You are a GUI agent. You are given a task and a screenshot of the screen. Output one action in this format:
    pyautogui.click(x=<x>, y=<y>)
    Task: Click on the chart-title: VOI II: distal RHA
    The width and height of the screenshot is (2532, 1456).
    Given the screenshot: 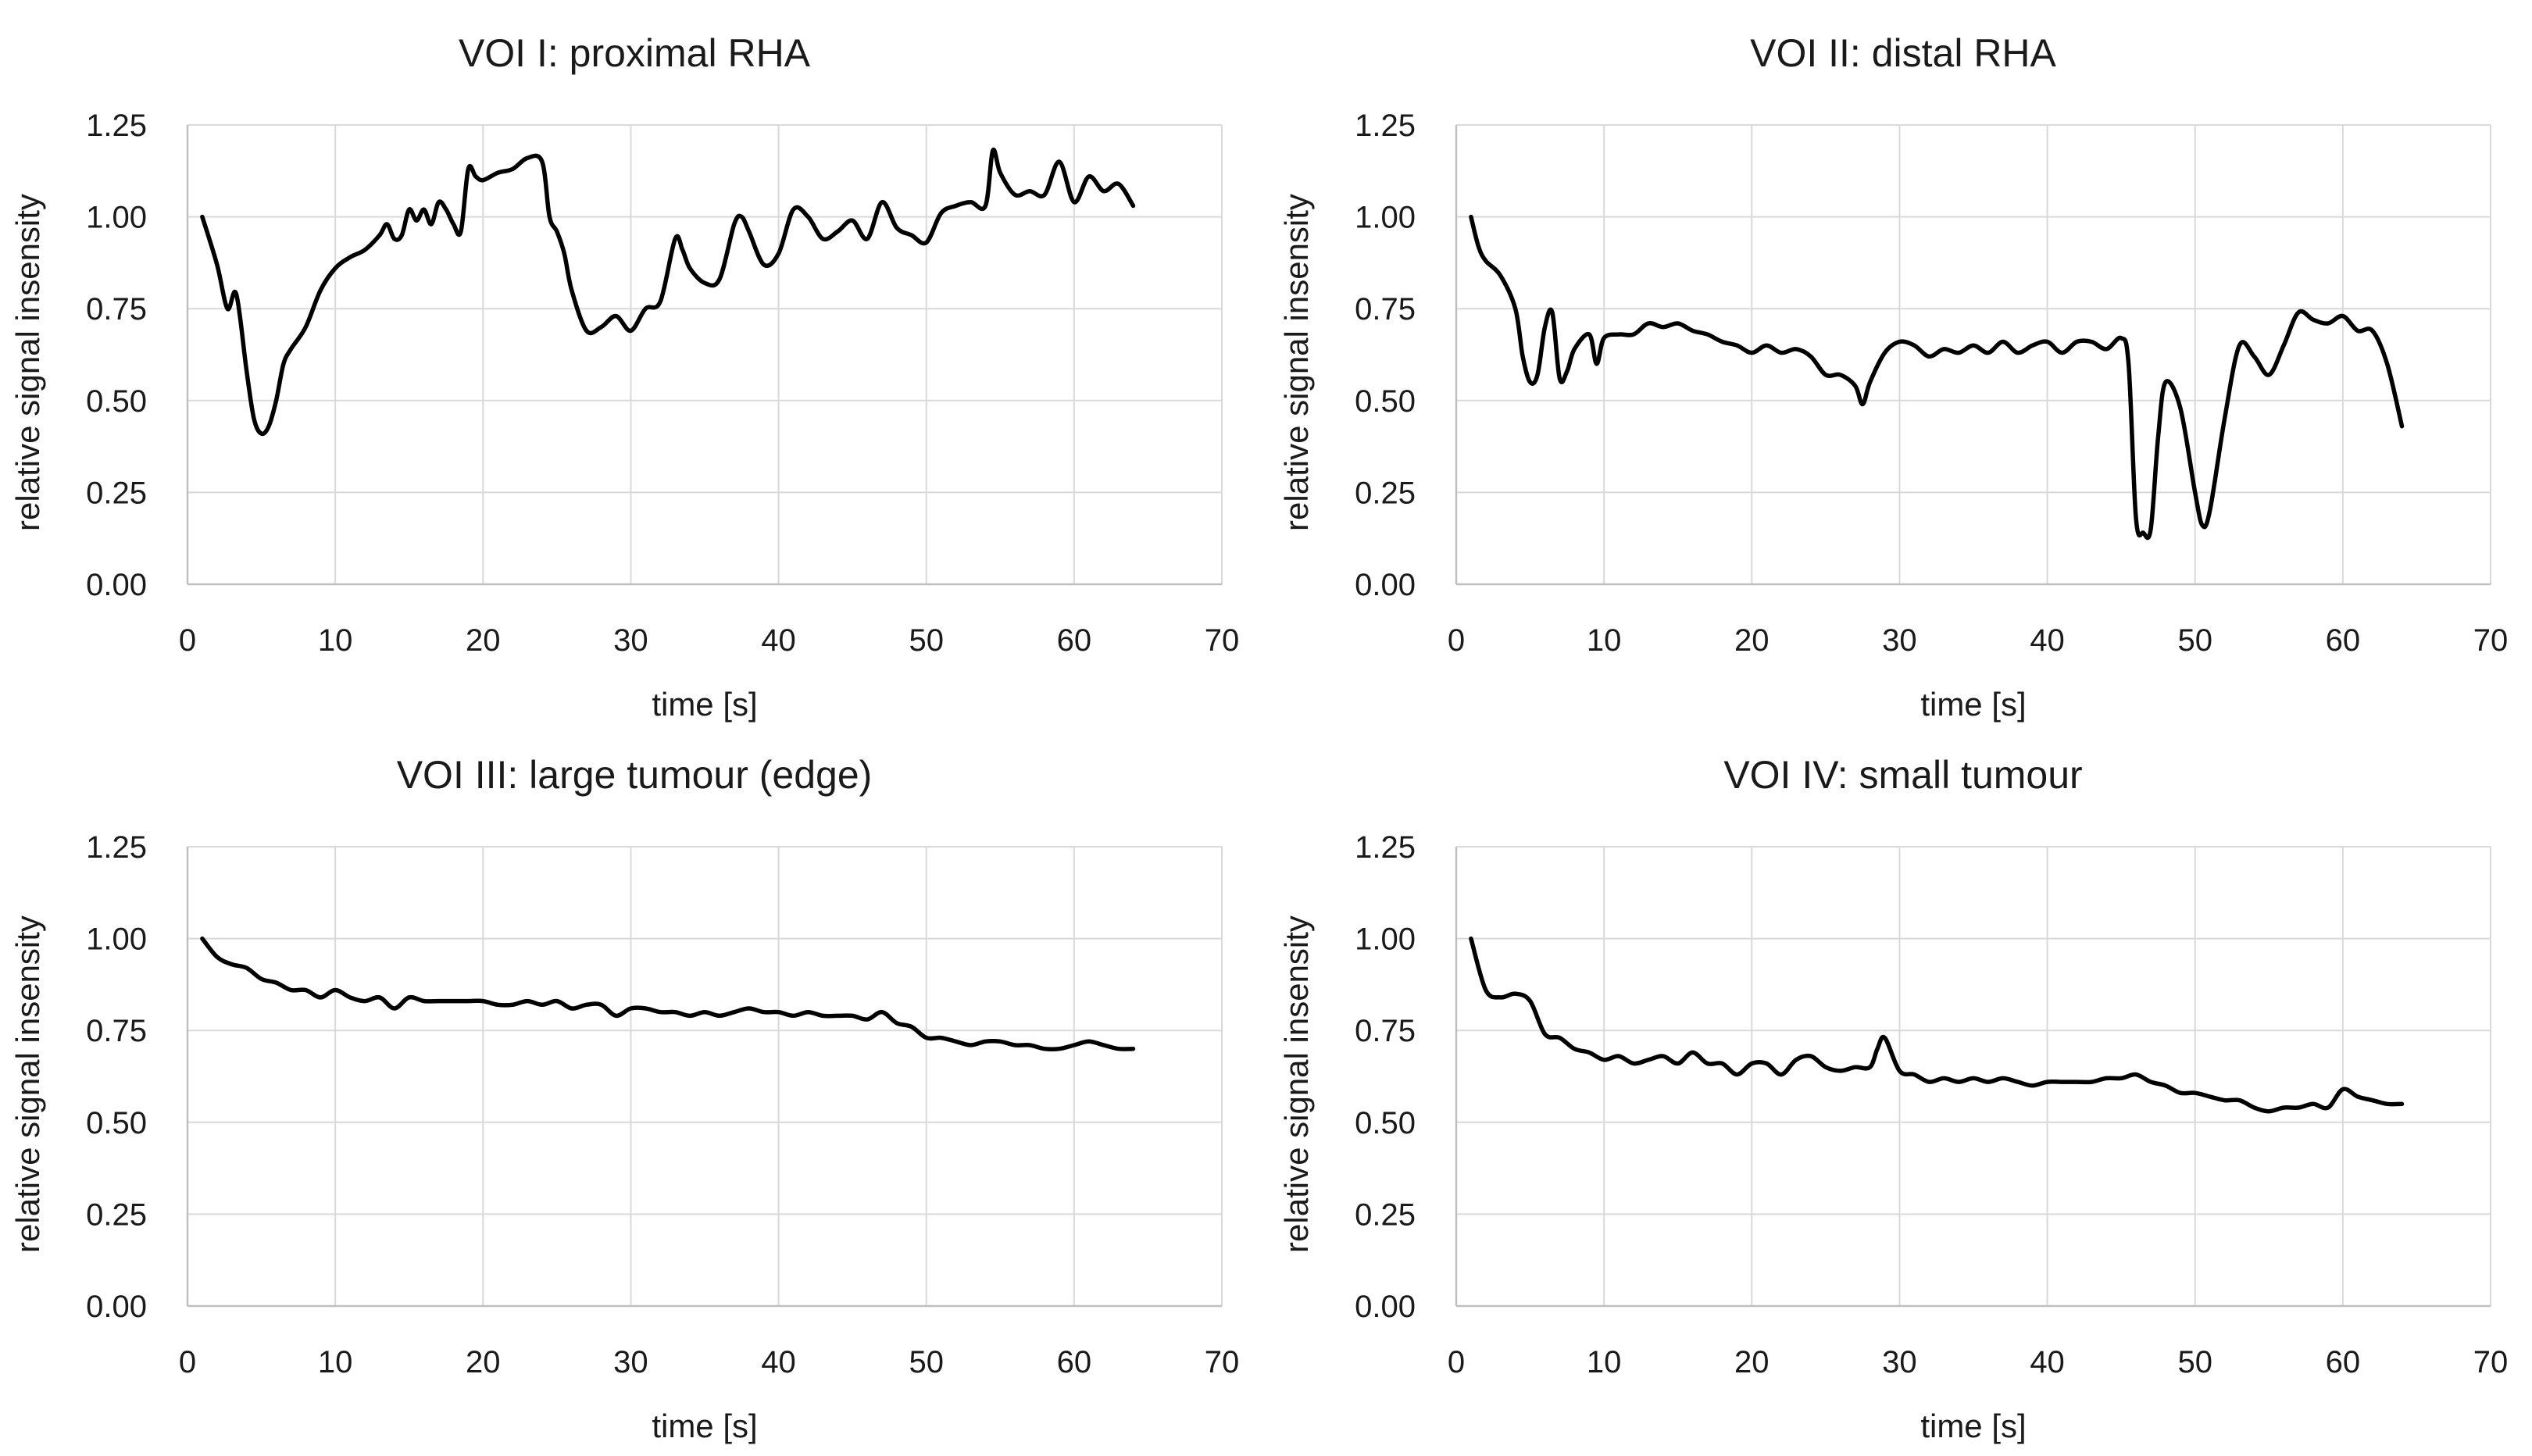 What is the action you would take?
    pyautogui.click(x=1903, y=53)
    